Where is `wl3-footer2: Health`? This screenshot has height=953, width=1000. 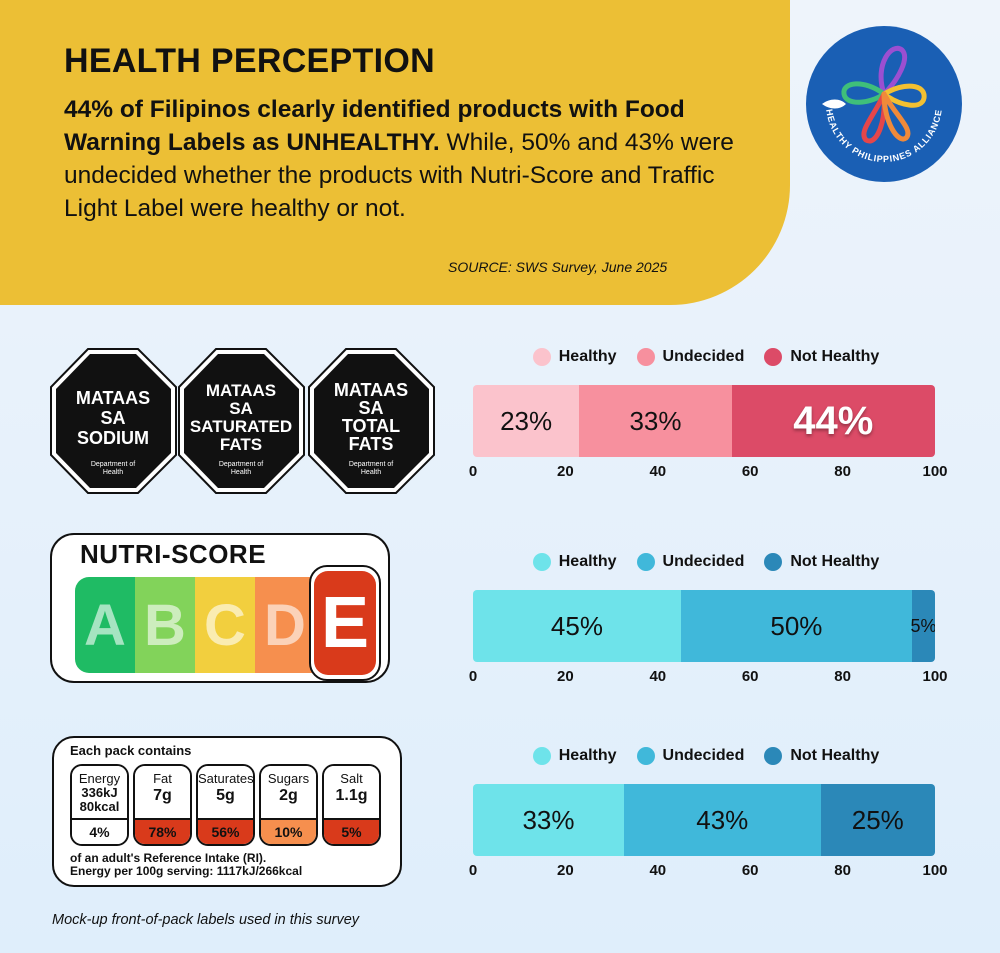 wl3-footer2: Health is located at coordinates (371, 472).